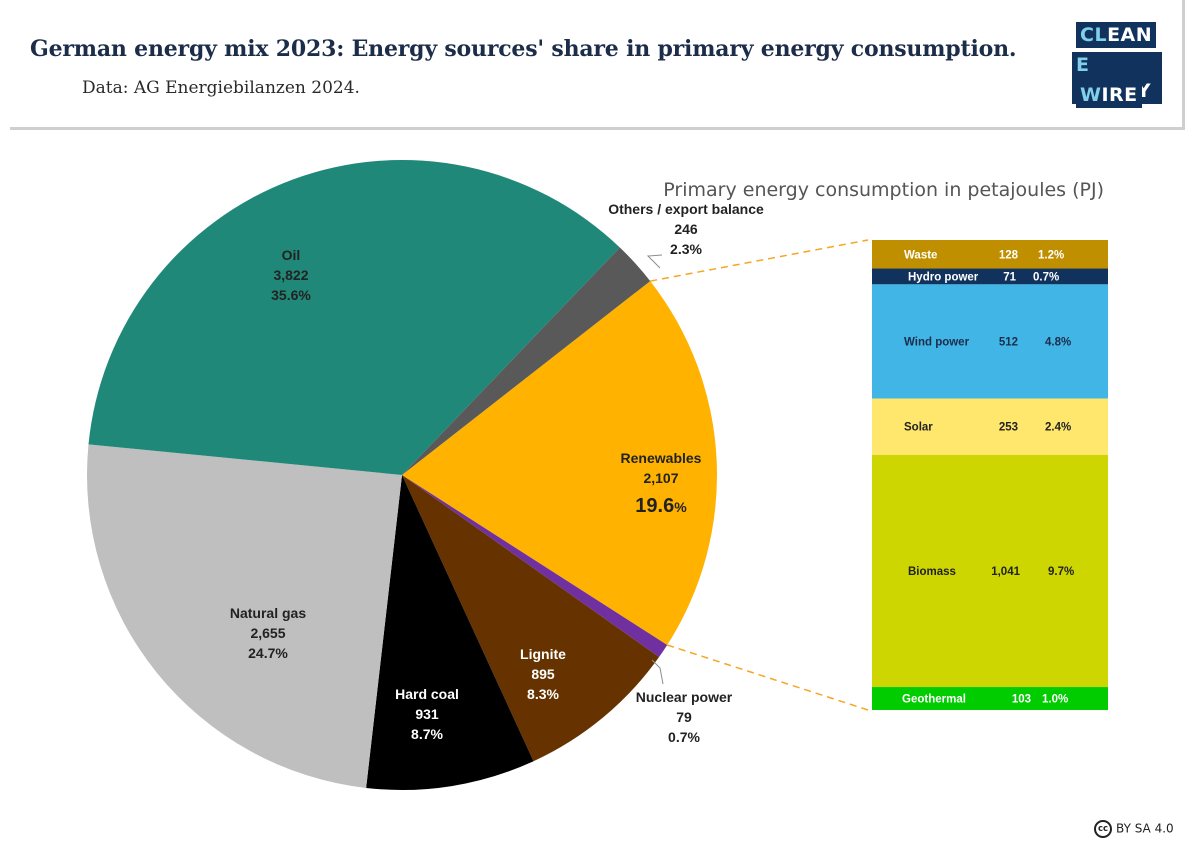  What do you see at coordinates (1009, 278) in the screenshot?
I see `stack-value-hydro-power: 71` at bounding box center [1009, 278].